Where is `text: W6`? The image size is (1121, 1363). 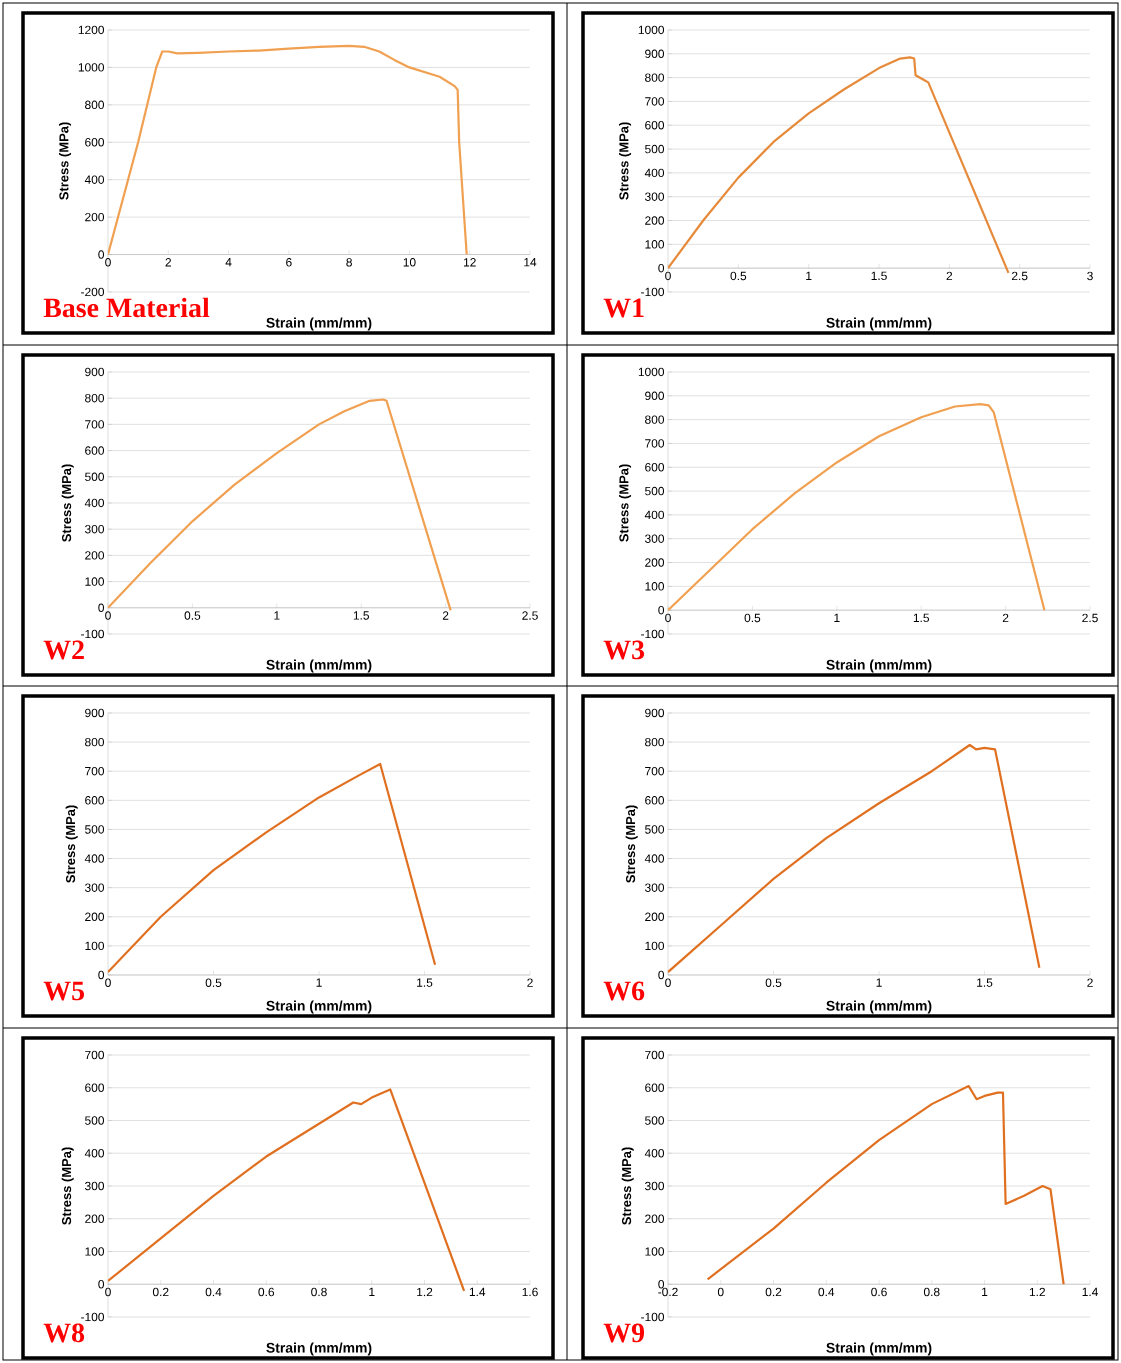
text: W6 is located at coordinates (624, 991).